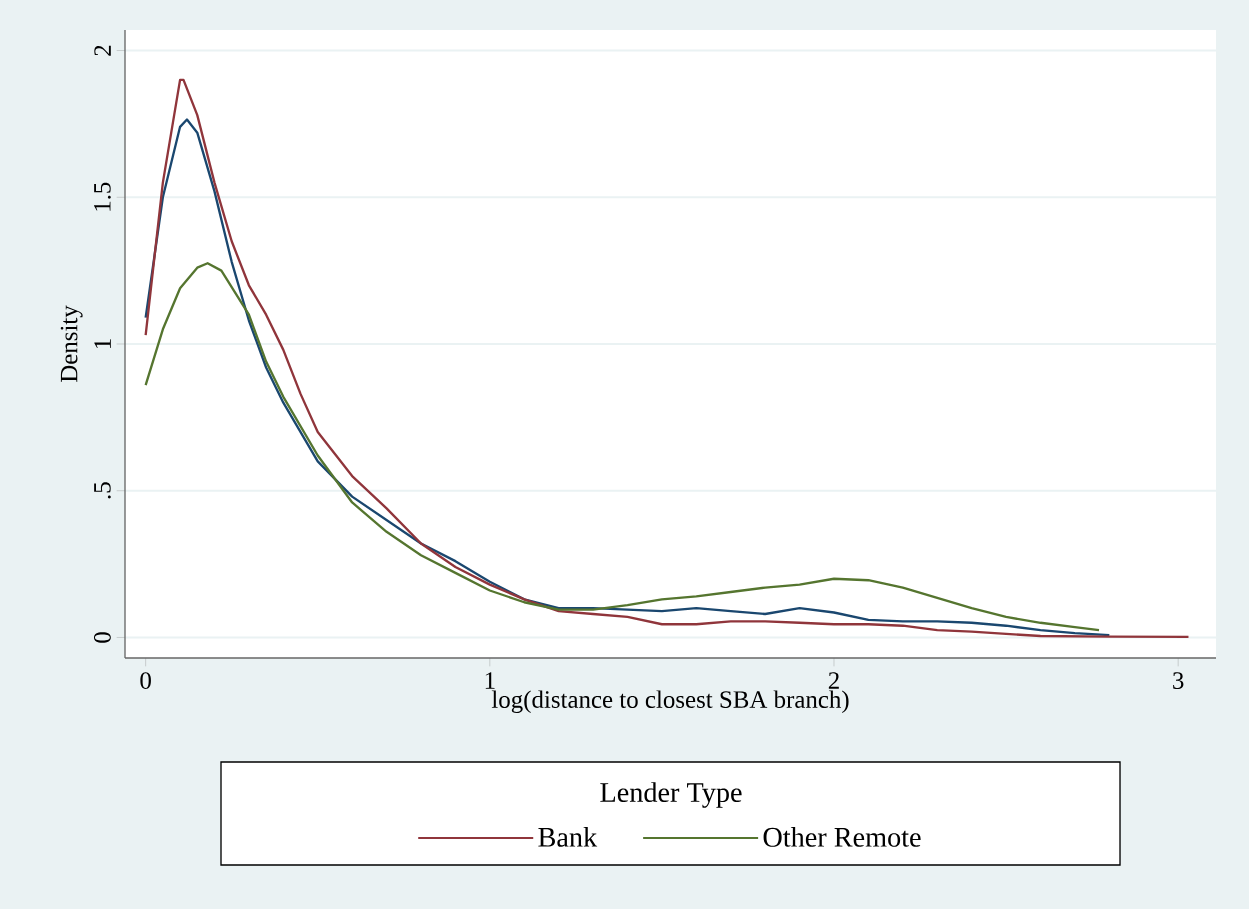 The width and height of the screenshot is (1249, 909). Describe the element at coordinates (71, 344) in the screenshot. I see `y-axis-title: Density` at that location.